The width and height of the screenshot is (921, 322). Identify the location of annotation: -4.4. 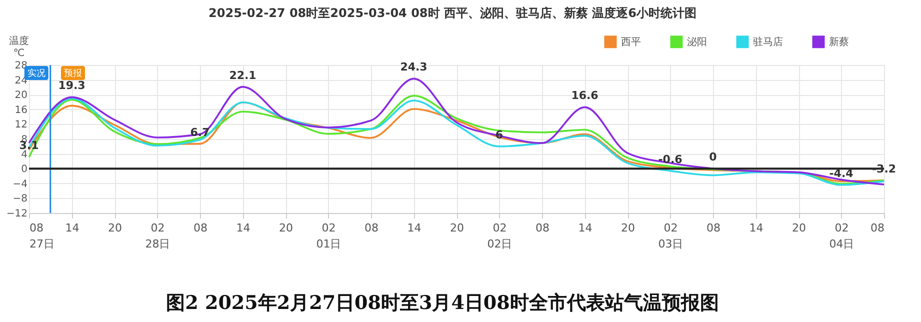
(841, 173).